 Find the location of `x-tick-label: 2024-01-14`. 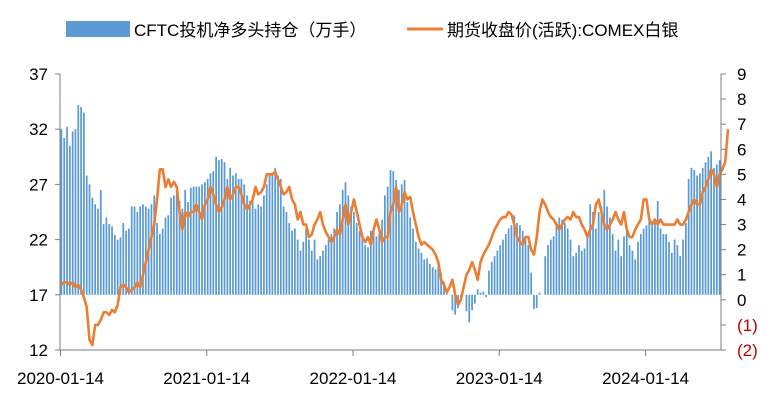

x-tick-label: 2024-01-14 is located at coordinates (645, 378).